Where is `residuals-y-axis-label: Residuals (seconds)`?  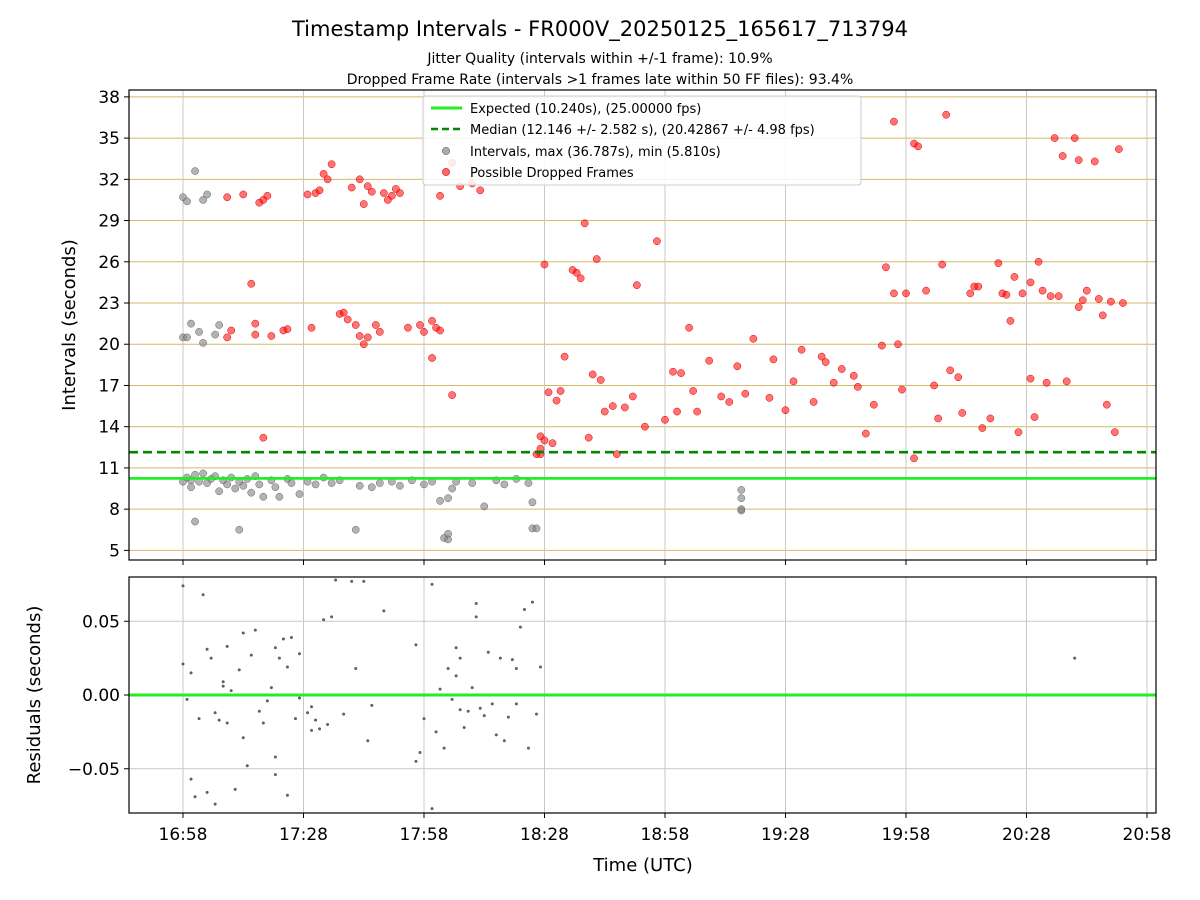
residuals-y-axis-label: Residuals (seconds) is located at coordinates (34, 695).